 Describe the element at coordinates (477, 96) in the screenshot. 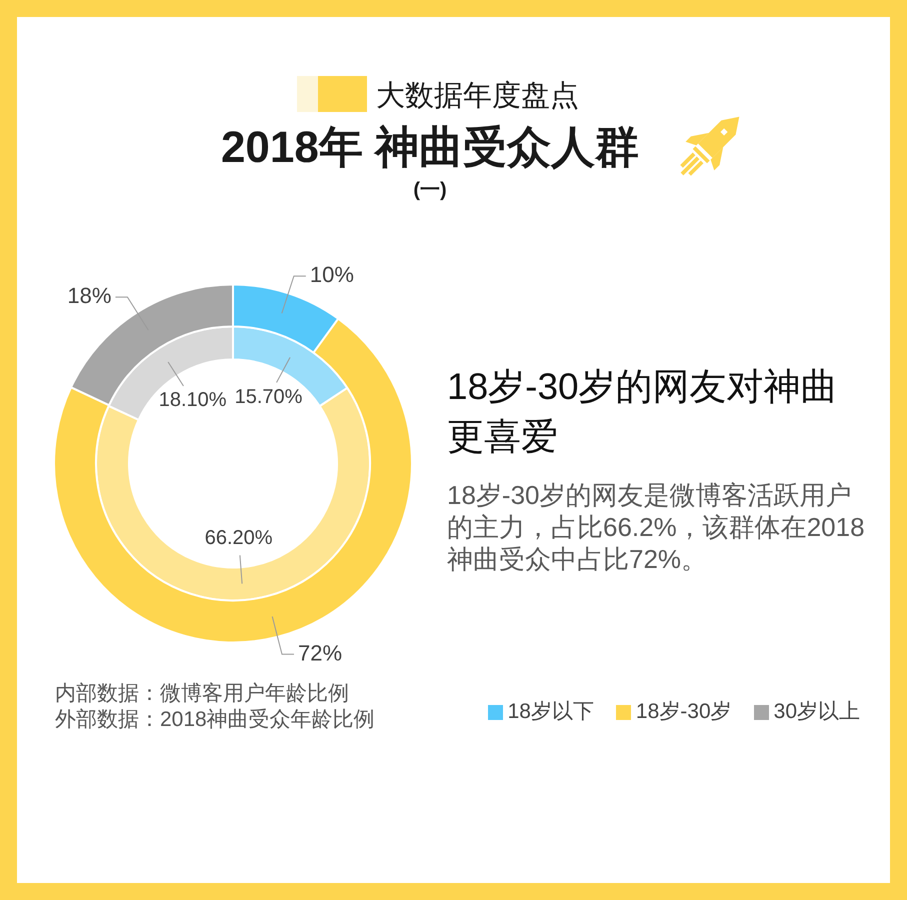

I see `text: 大数据年度盘点` at that location.